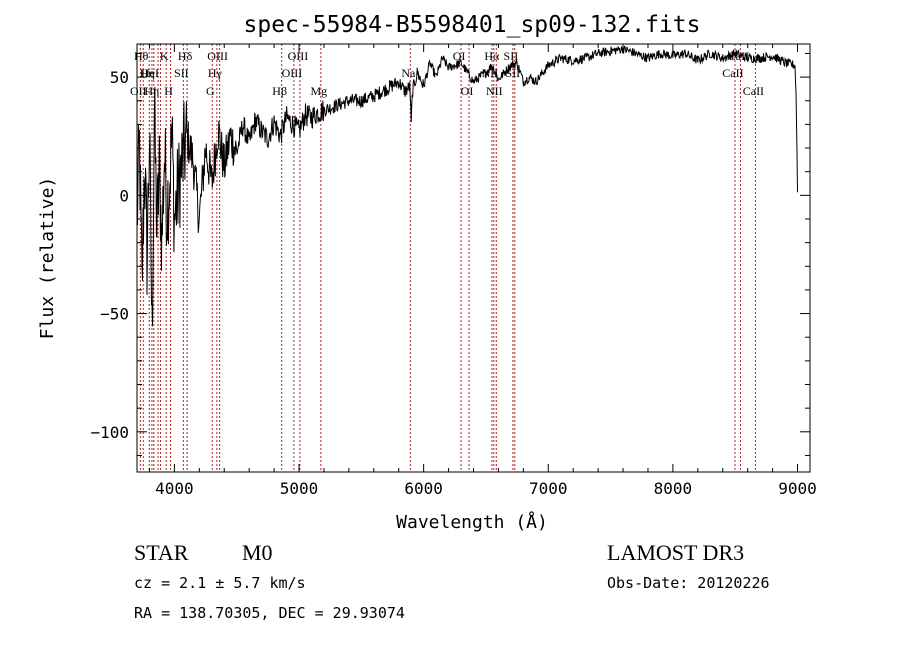 This screenshot has height=649, width=900. Describe the element at coordinates (185, 56) in the screenshot. I see `line-marker-label: Hδ` at that location.